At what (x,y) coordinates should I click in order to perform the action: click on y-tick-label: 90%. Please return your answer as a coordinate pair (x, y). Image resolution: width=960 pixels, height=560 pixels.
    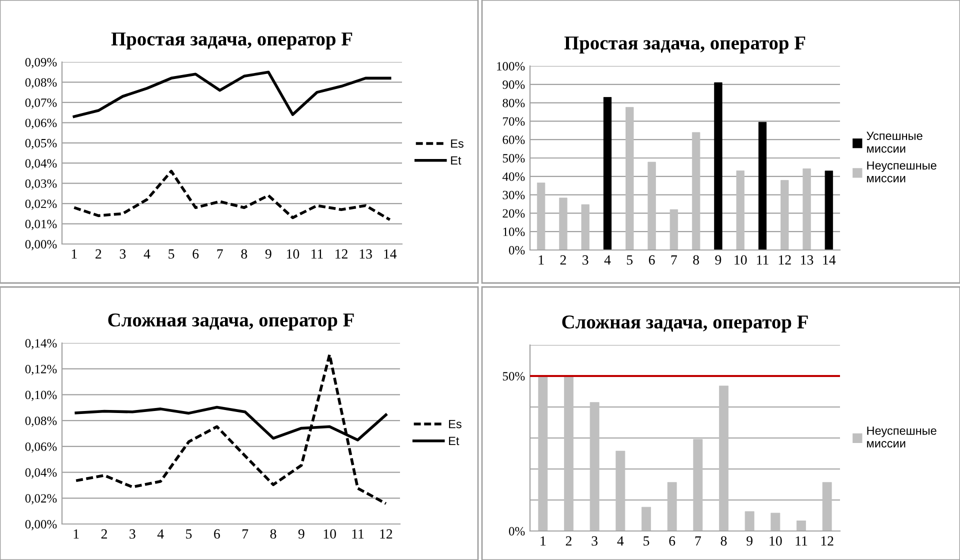
    Looking at the image, I should click on (513, 84).